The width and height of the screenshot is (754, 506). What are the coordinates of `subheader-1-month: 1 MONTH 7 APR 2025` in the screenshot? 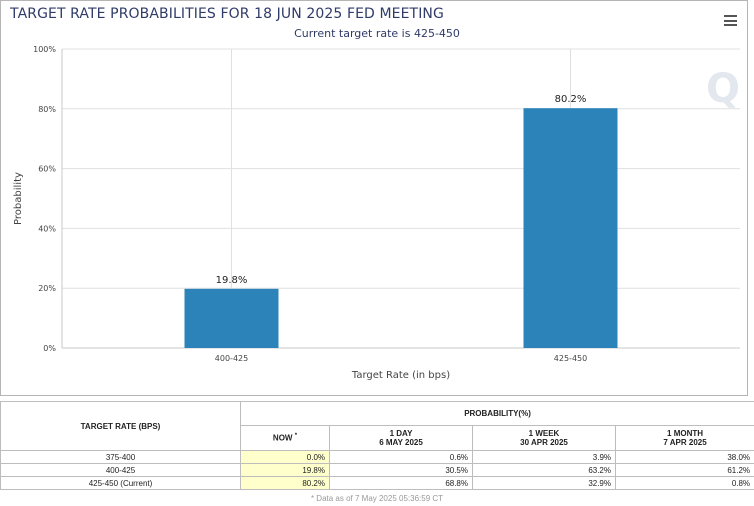 It's located at (684, 438).